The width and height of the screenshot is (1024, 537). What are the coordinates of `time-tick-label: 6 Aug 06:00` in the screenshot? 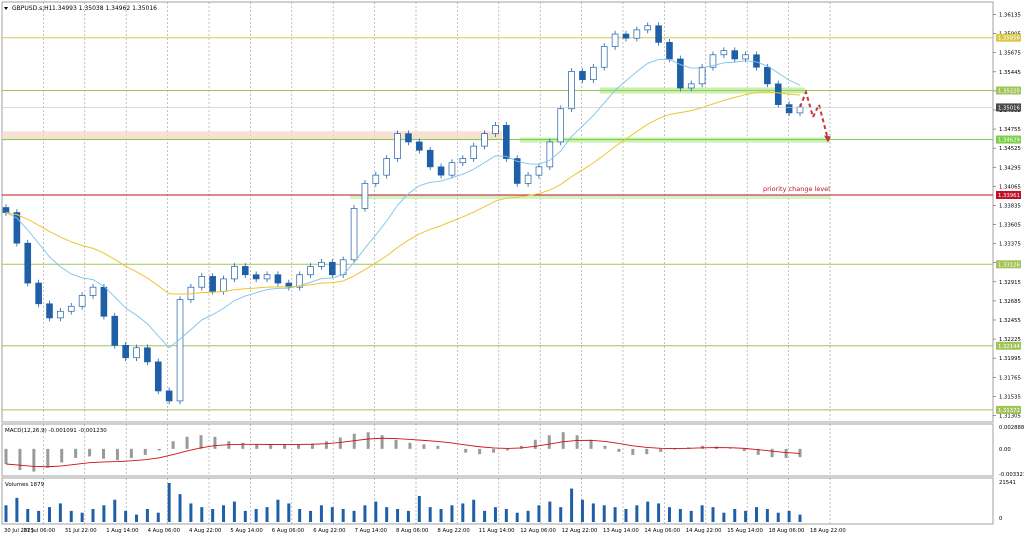 It's located at (288, 531).